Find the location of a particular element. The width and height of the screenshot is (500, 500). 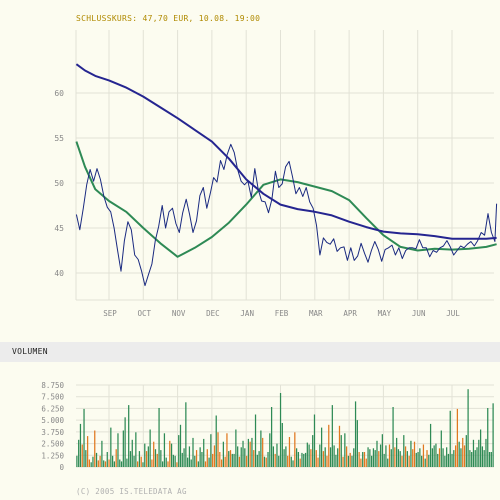

volume-y-tick-label: 6.250 is located at coordinates (52, 408).